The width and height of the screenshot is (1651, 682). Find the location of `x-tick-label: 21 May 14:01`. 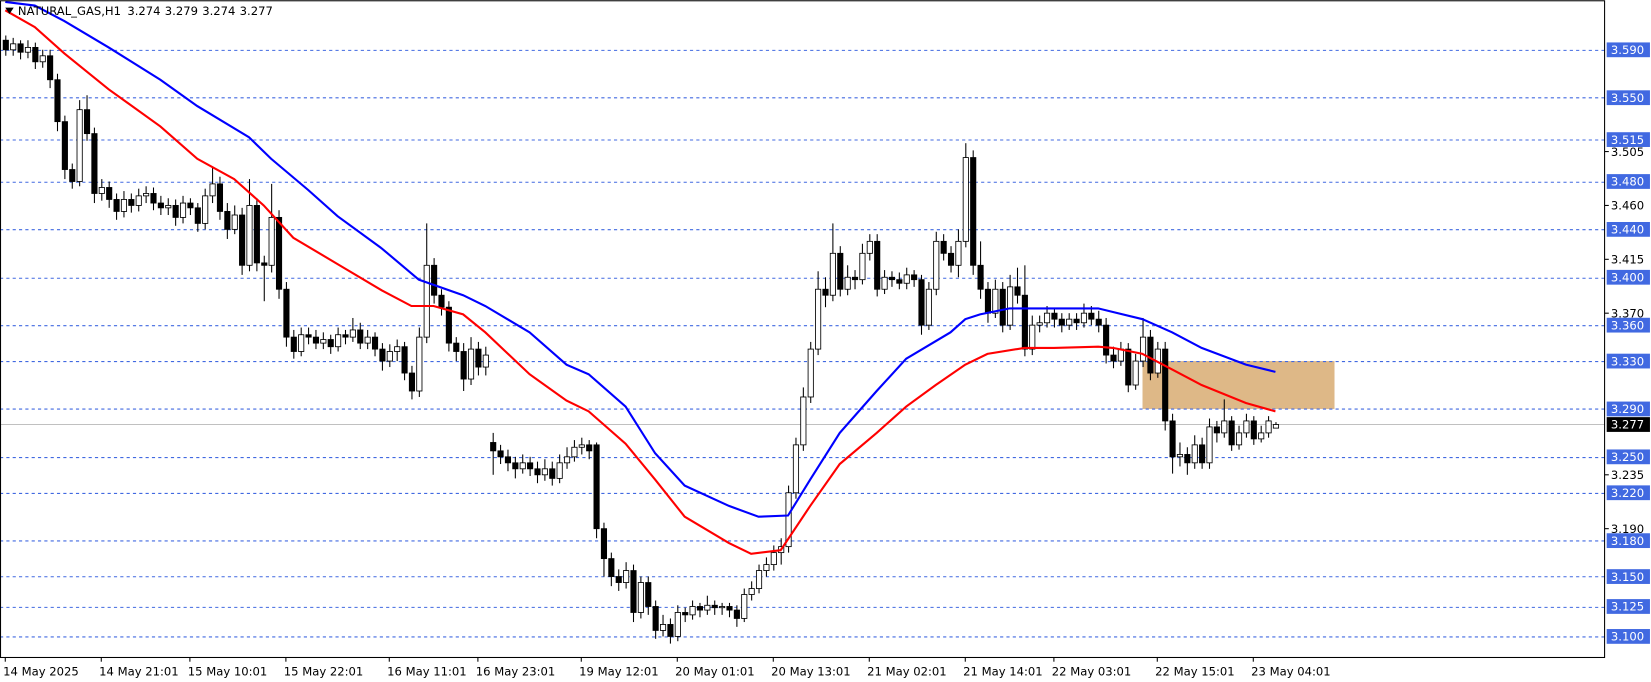

x-tick-label: 21 May 14:01 is located at coordinates (1003, 671).